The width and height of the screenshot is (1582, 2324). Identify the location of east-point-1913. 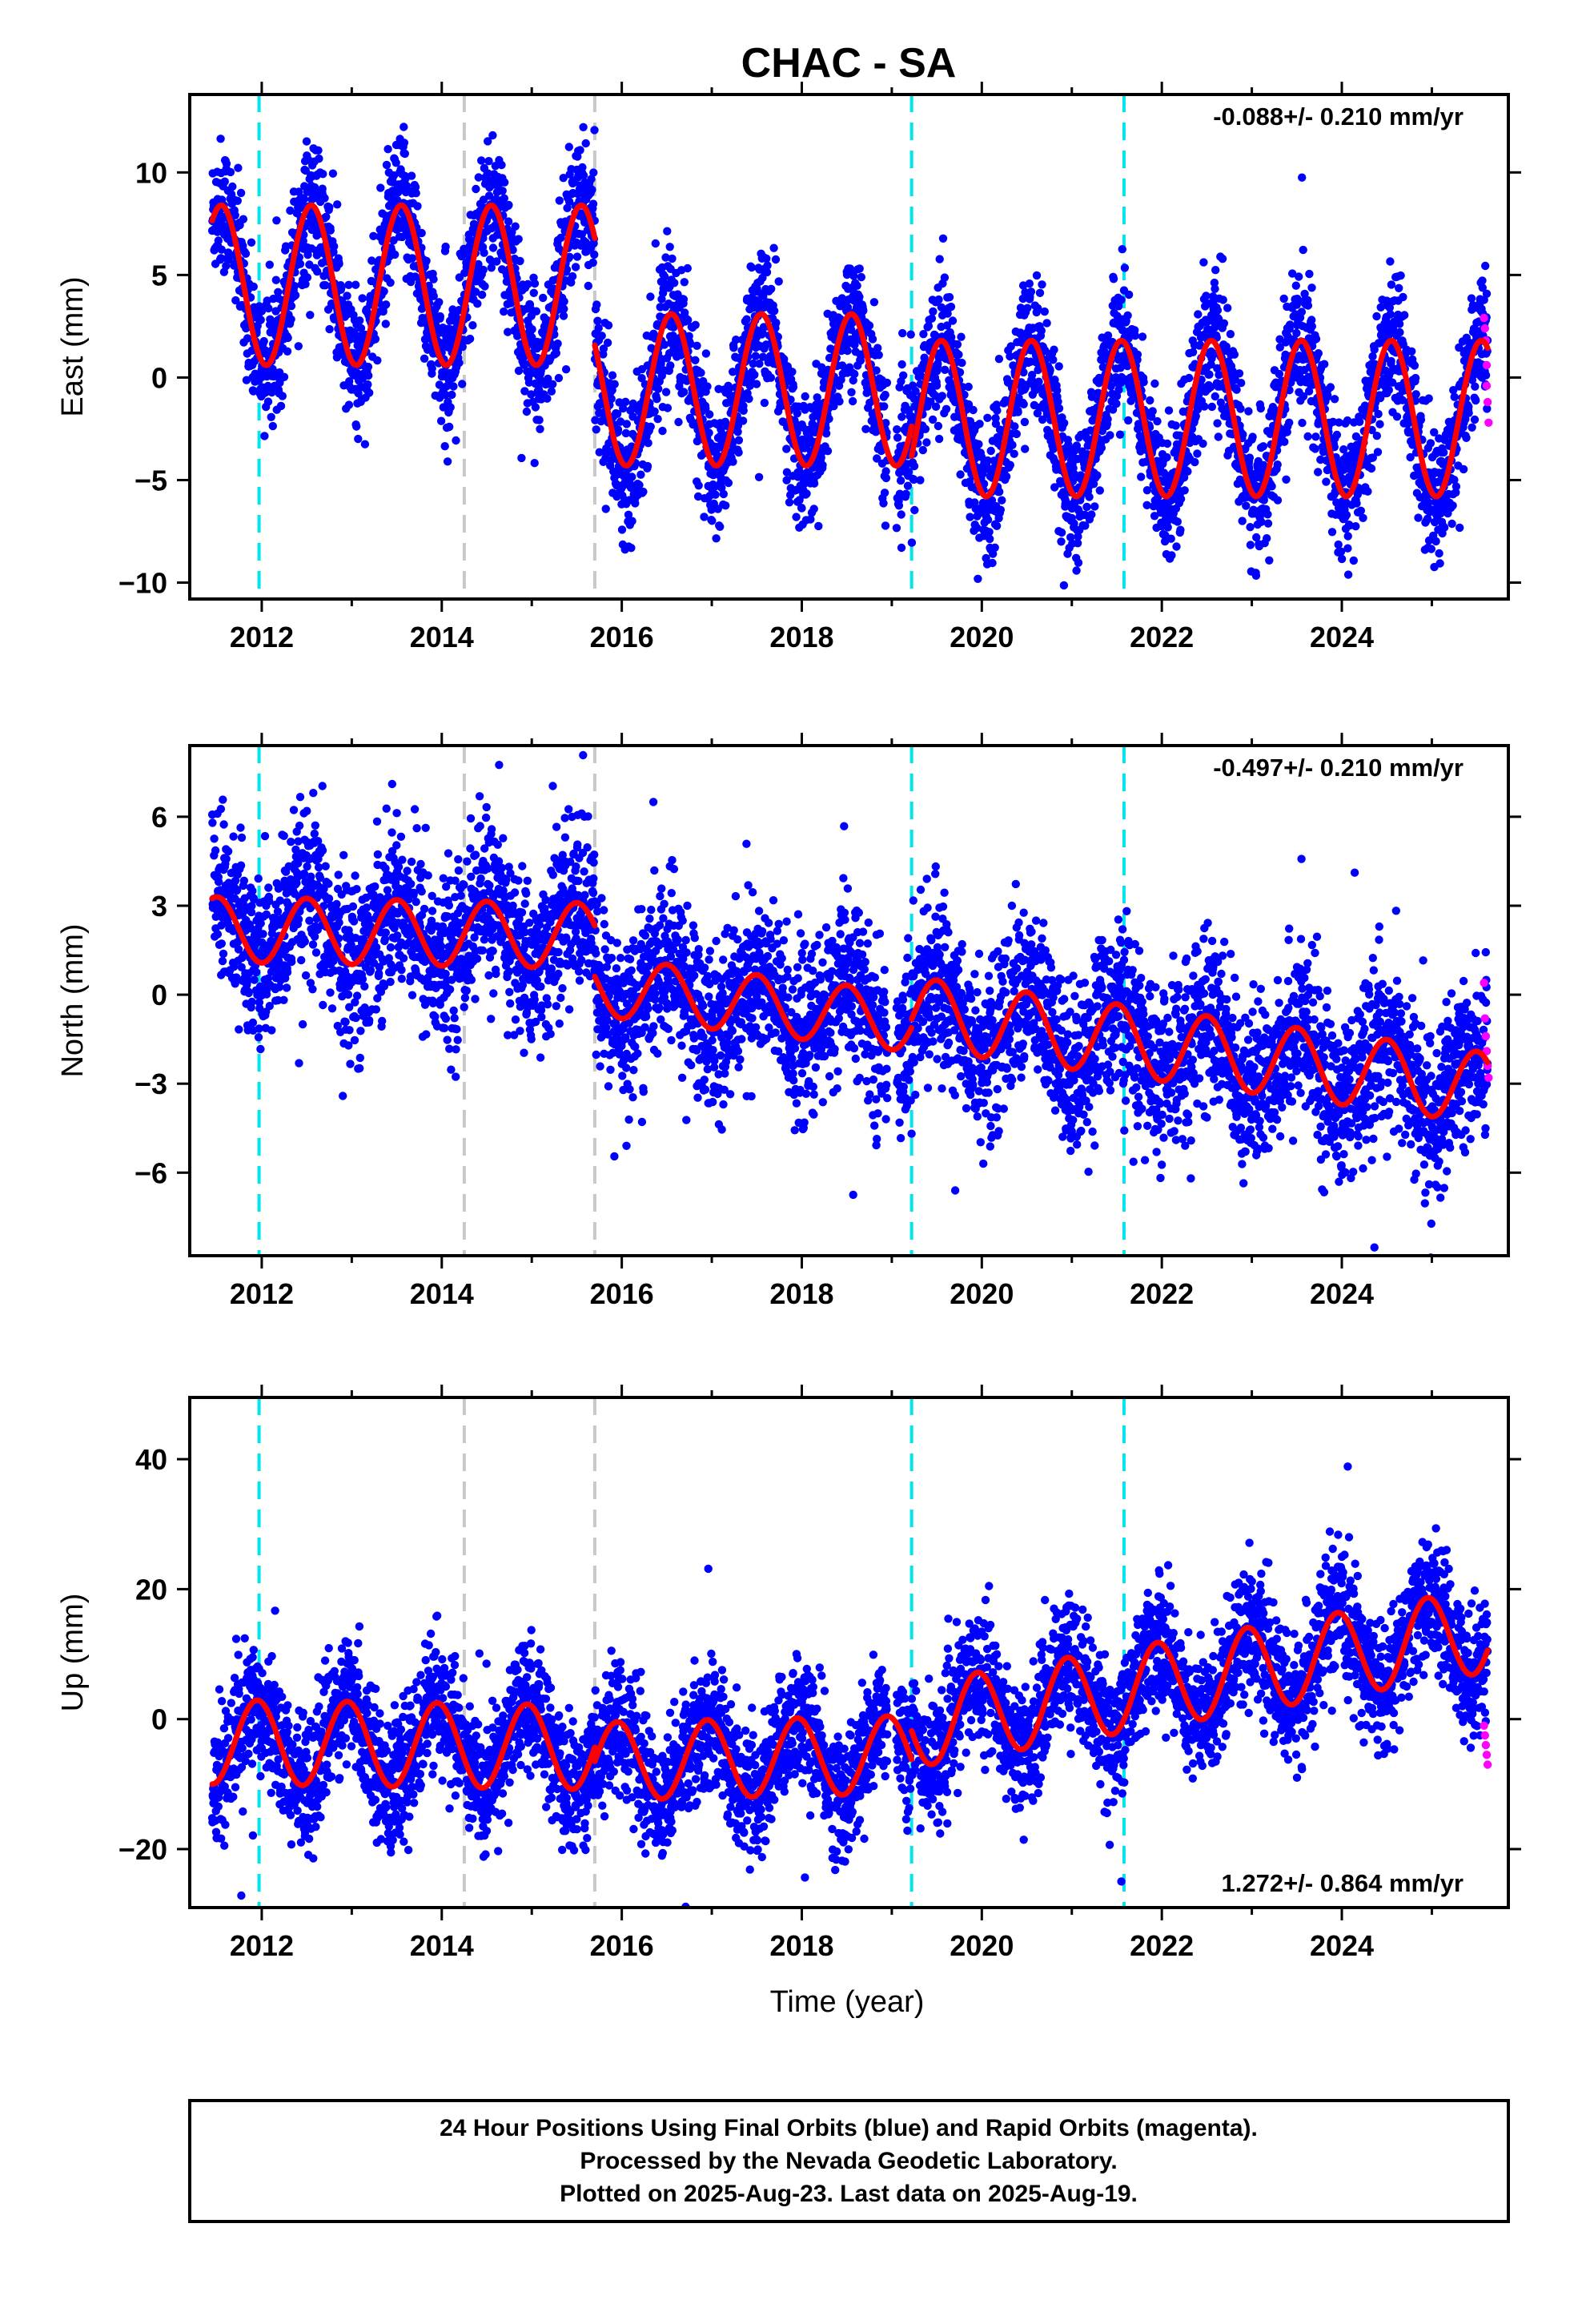
(684, 299).